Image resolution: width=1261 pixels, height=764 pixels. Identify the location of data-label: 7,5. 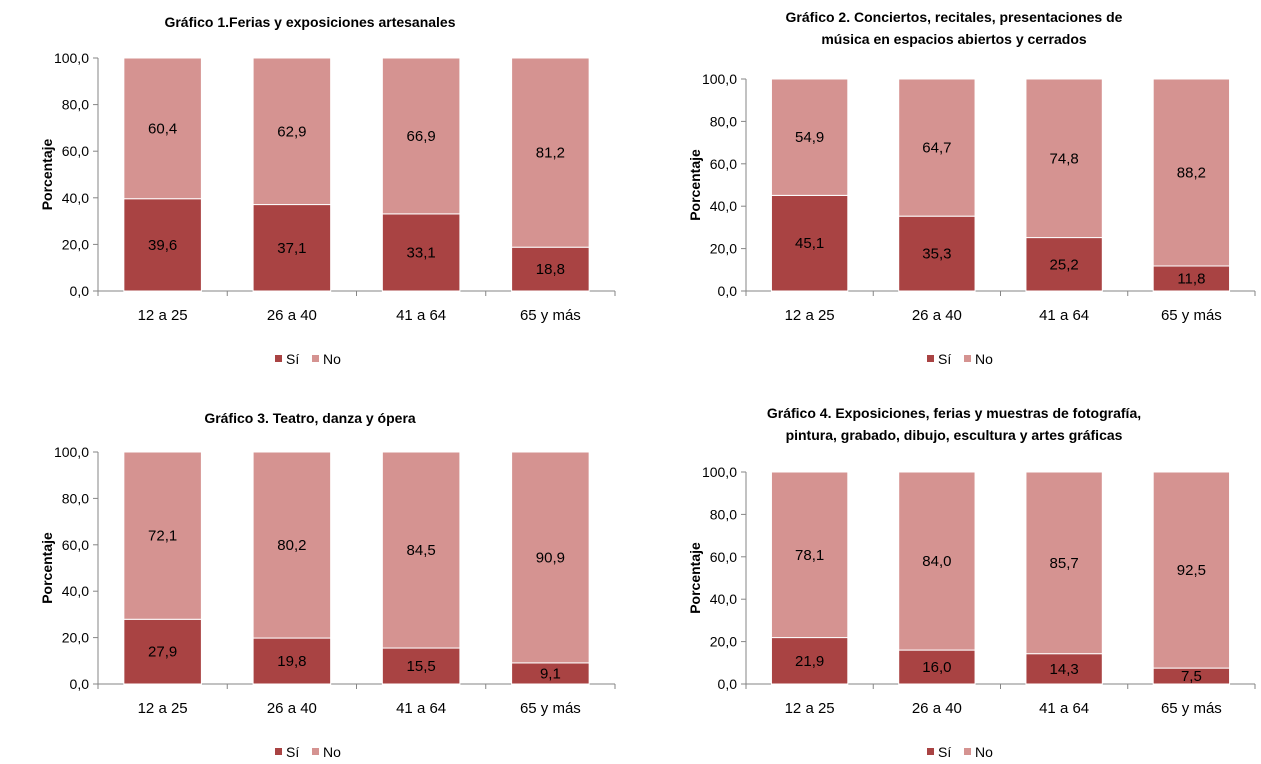
(1191, 676).